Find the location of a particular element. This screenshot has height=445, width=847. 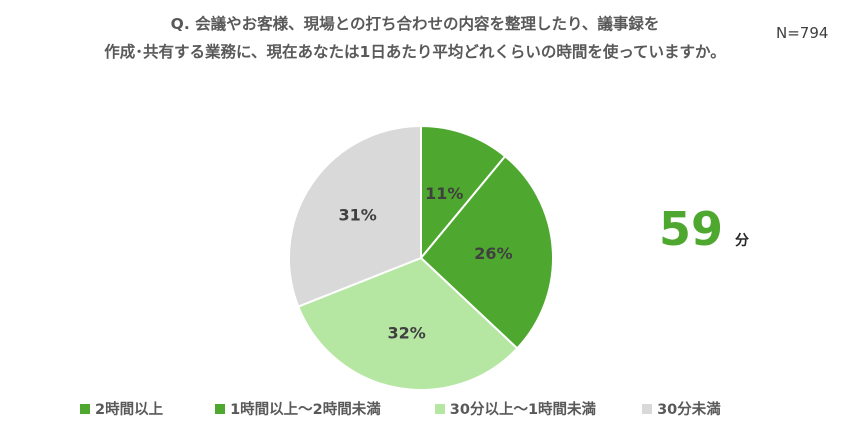

legend-label-4: 30分未満 is located at coordinates (689, 410).